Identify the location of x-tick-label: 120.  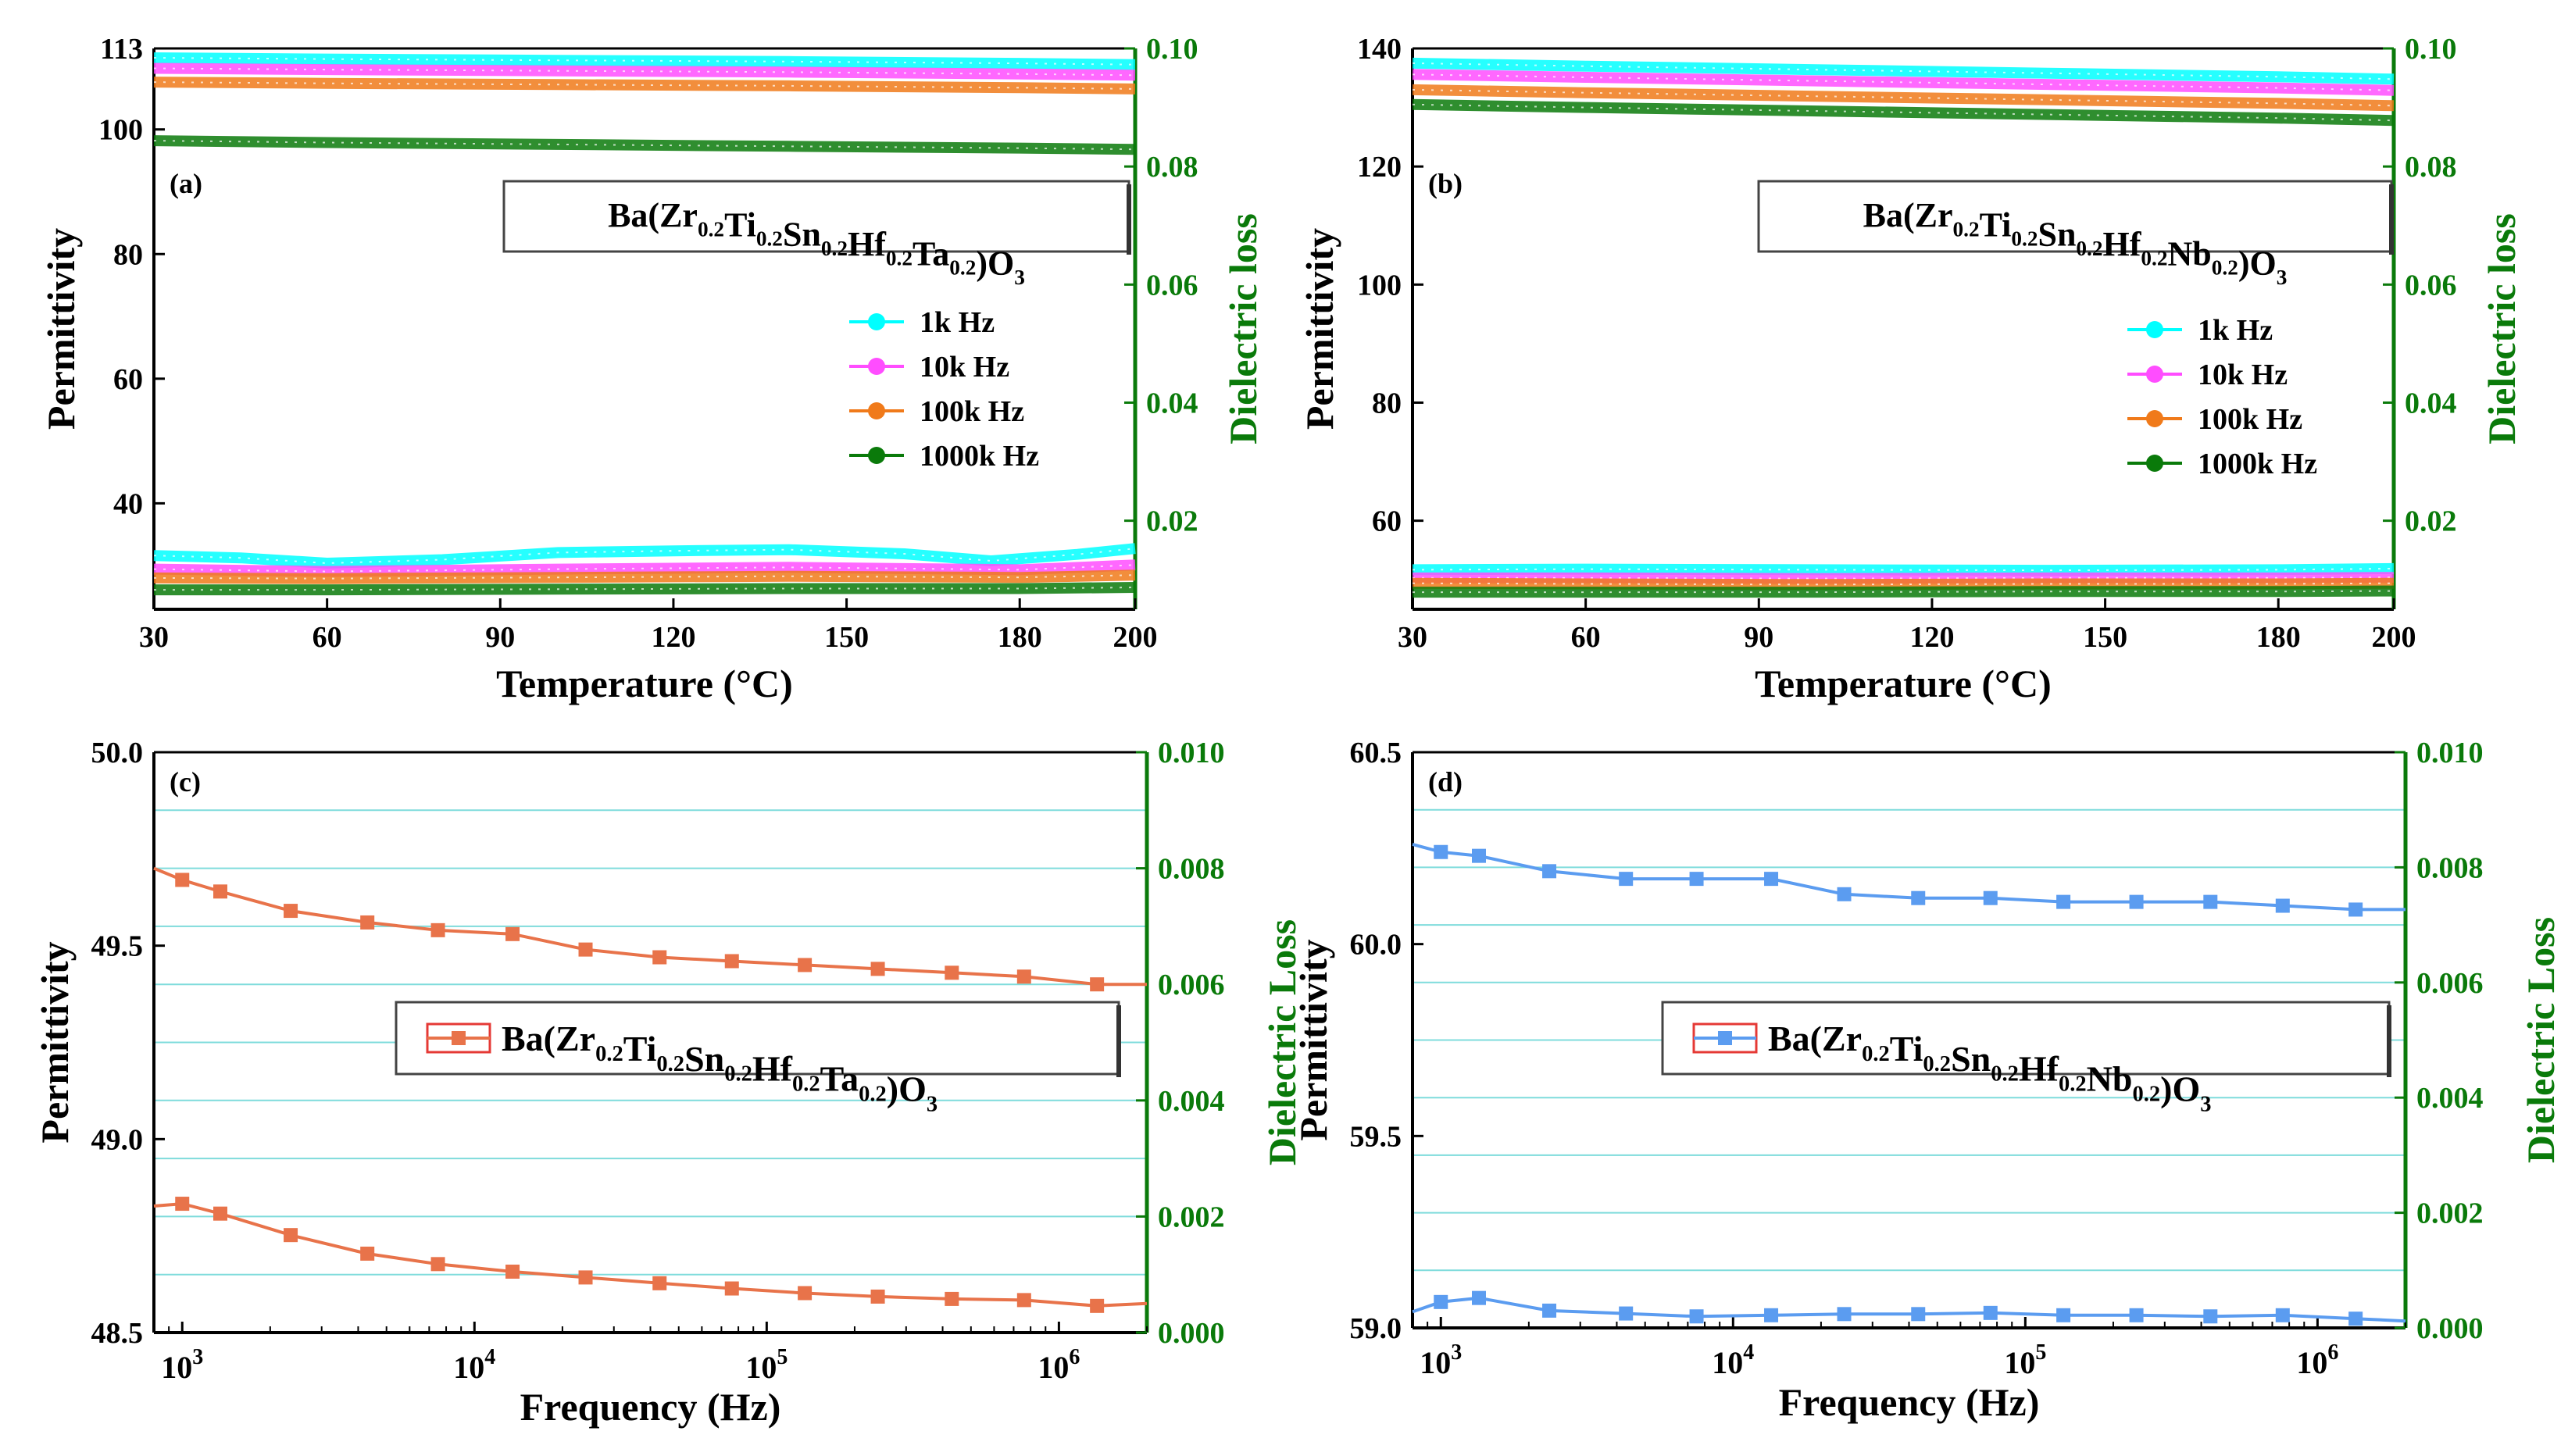
(1932, 637).